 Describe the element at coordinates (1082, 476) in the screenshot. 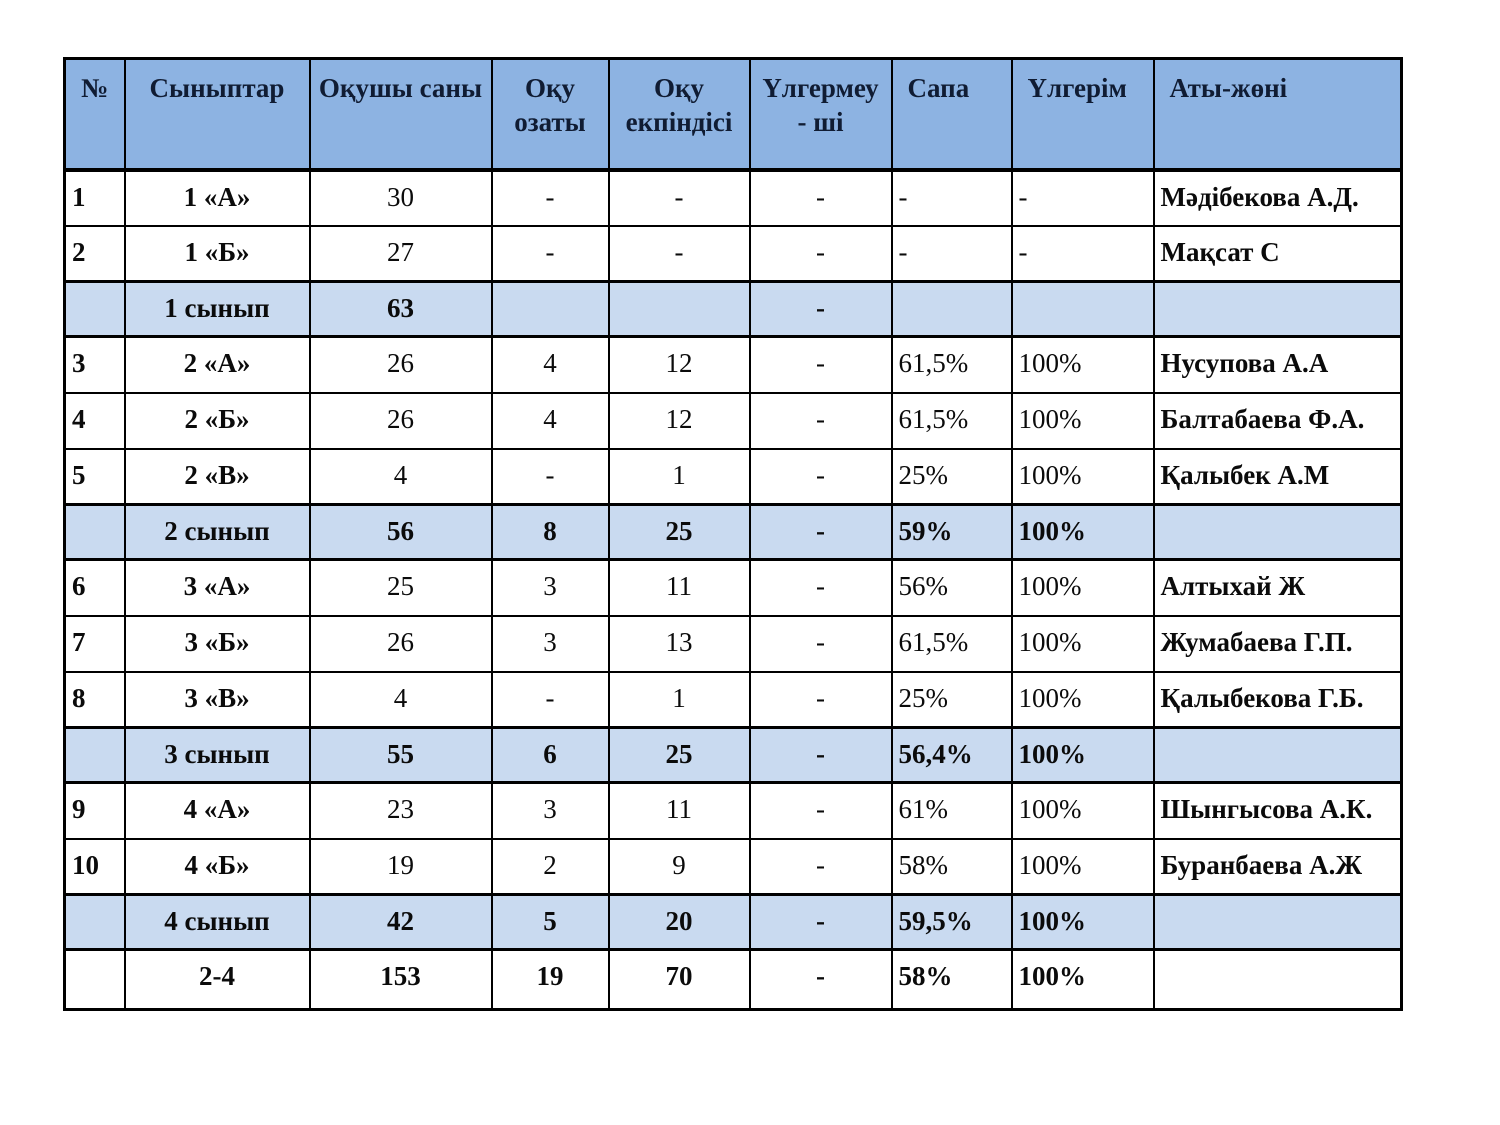

I see `cell-r5-c7: 100%` at that location.